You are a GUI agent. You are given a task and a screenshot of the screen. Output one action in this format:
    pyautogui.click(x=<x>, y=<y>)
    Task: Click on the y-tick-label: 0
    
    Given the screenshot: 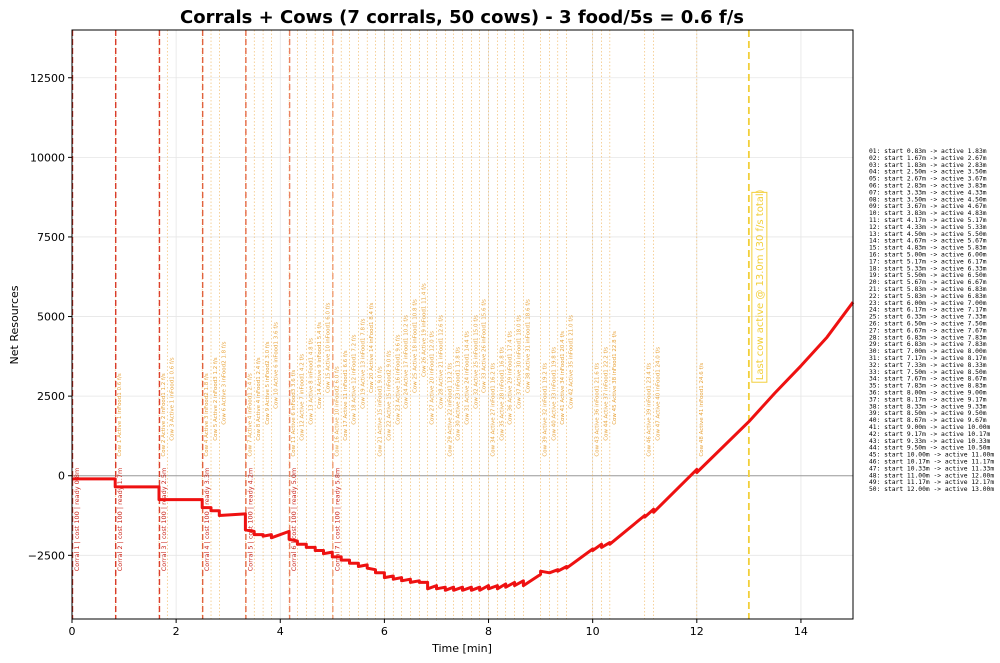 What is the action you would take?
    pyautogui.click(x=61, y=476)
    